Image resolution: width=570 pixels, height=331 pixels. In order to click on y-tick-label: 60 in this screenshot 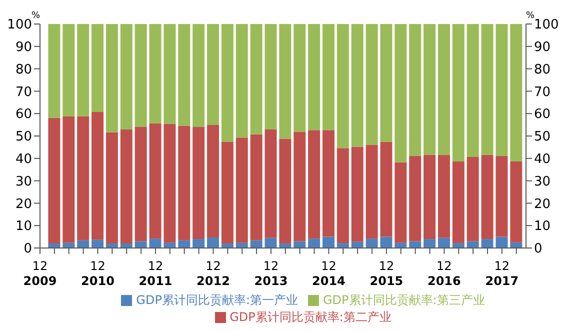, I will do `click(23, 114)`.